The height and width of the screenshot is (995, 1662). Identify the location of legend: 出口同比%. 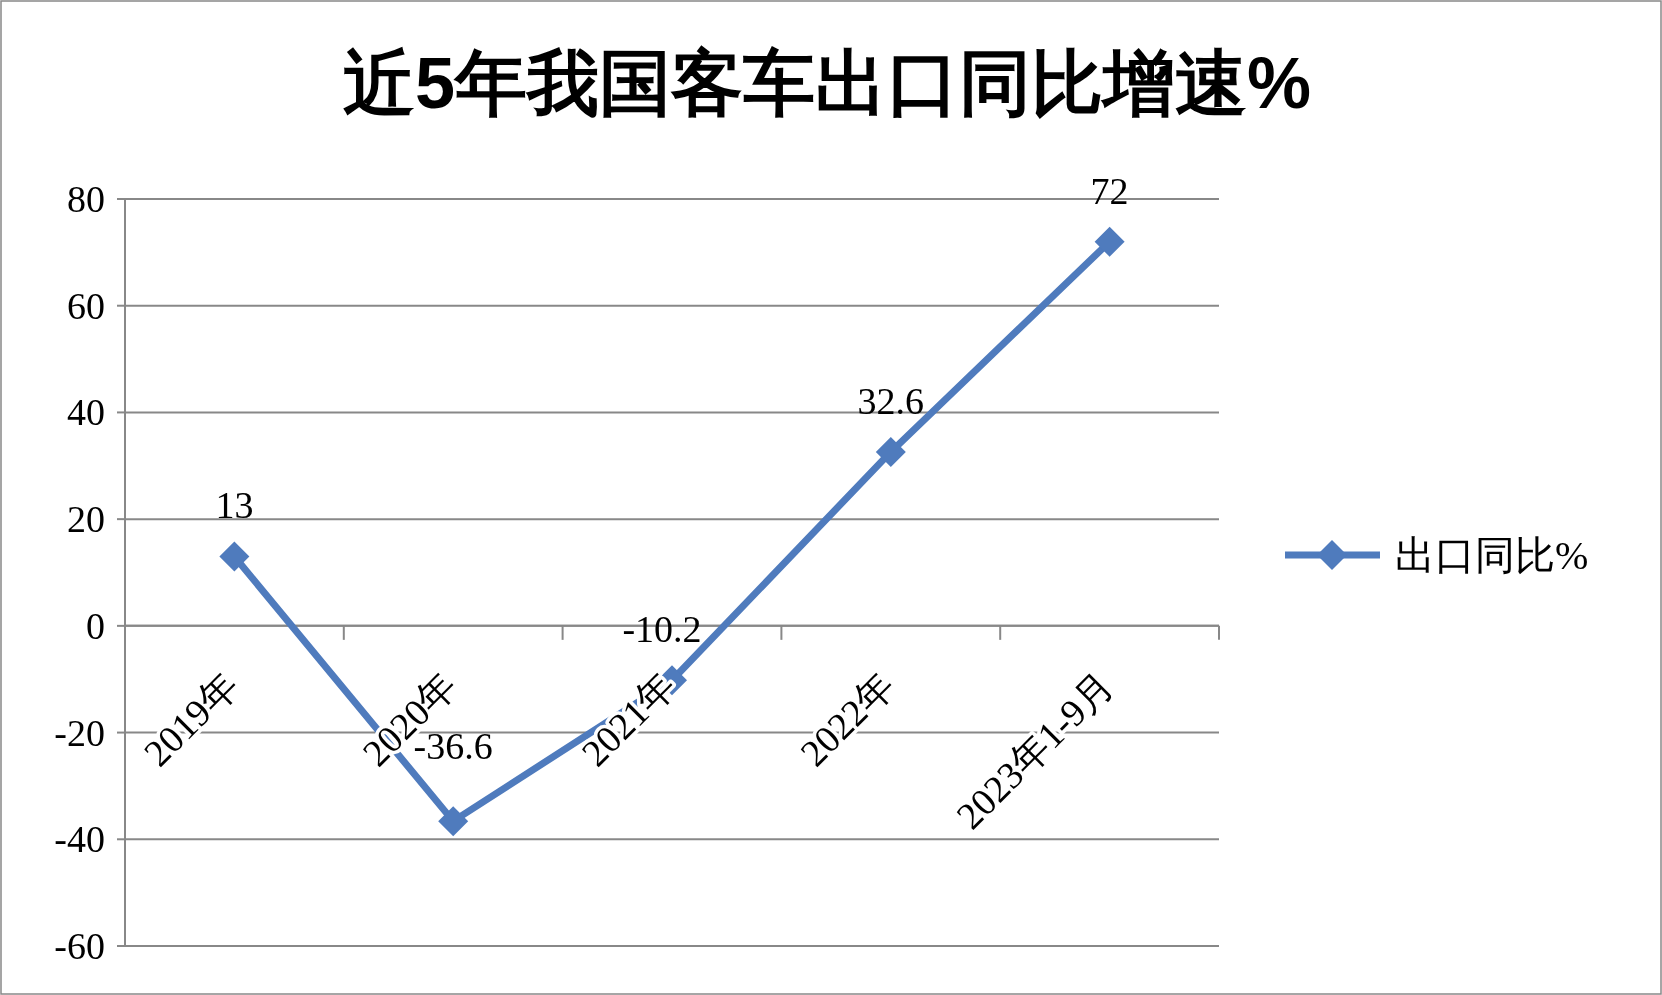
(1437, 555).